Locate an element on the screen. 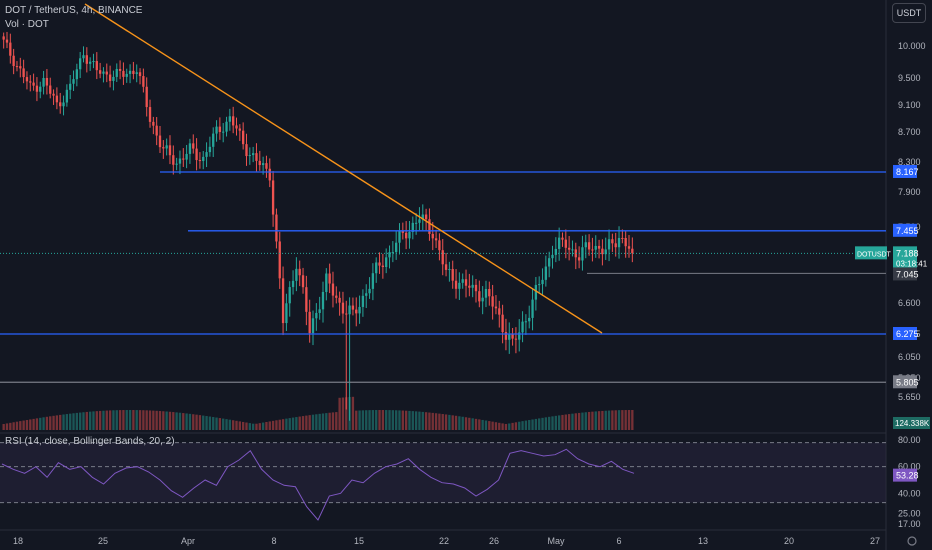 Image resolution: width=932 pixels, height=550 pixels. level-tag is located at coordinates (905, 230).